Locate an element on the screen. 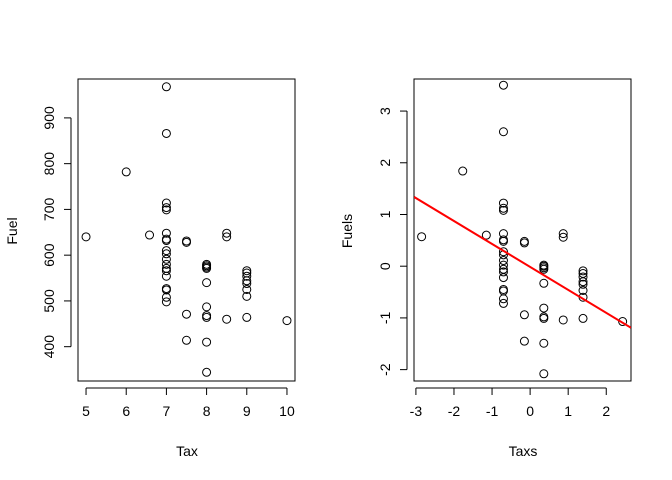 The image size is (672, 480). x-tick-label: 9 is located at coordinates (247, 411).